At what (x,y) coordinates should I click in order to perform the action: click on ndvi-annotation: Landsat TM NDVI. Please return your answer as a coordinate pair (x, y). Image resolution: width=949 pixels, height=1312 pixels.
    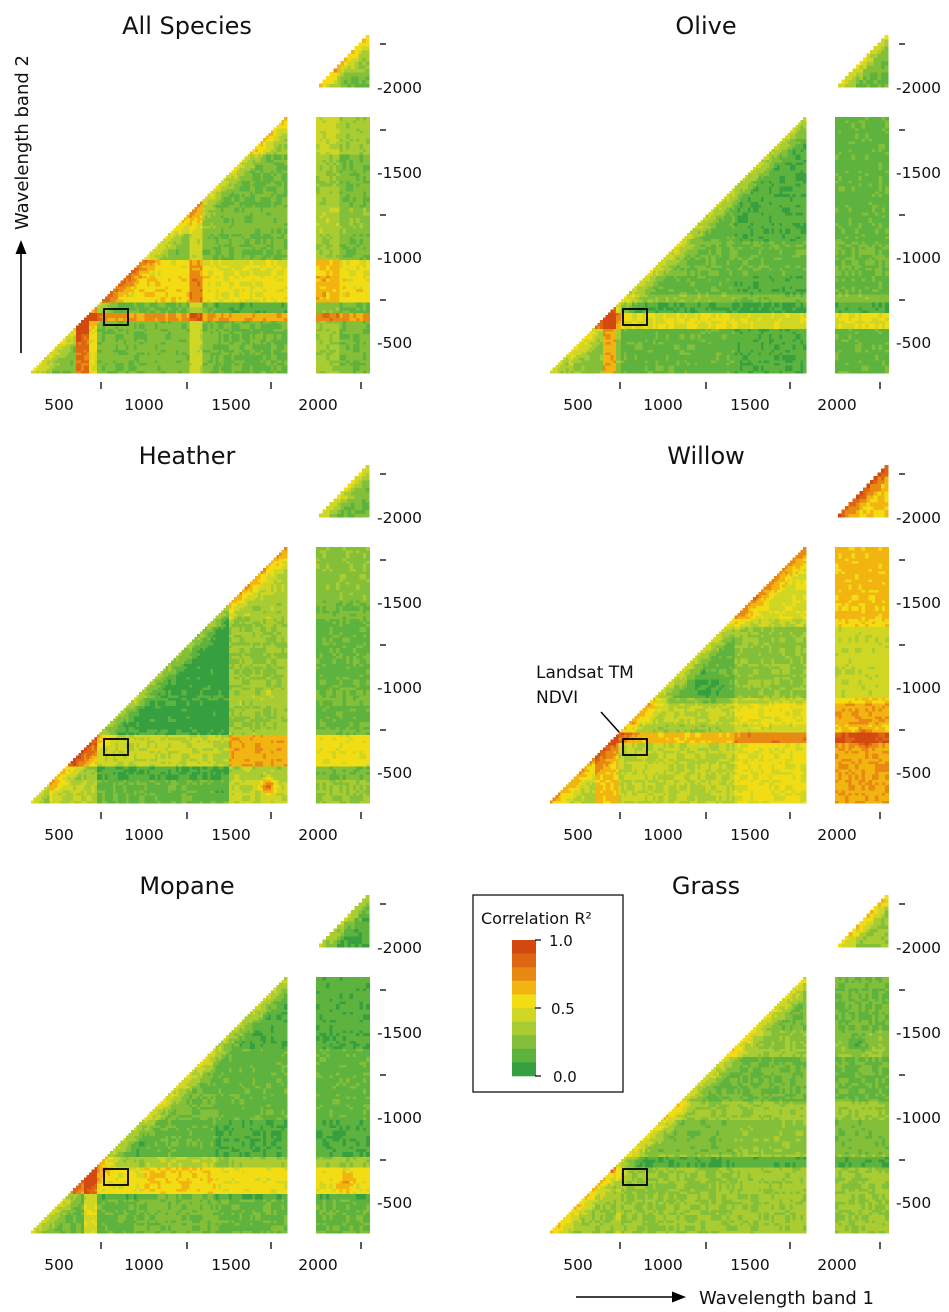
    Looking at the image, I should click on (585, 702).